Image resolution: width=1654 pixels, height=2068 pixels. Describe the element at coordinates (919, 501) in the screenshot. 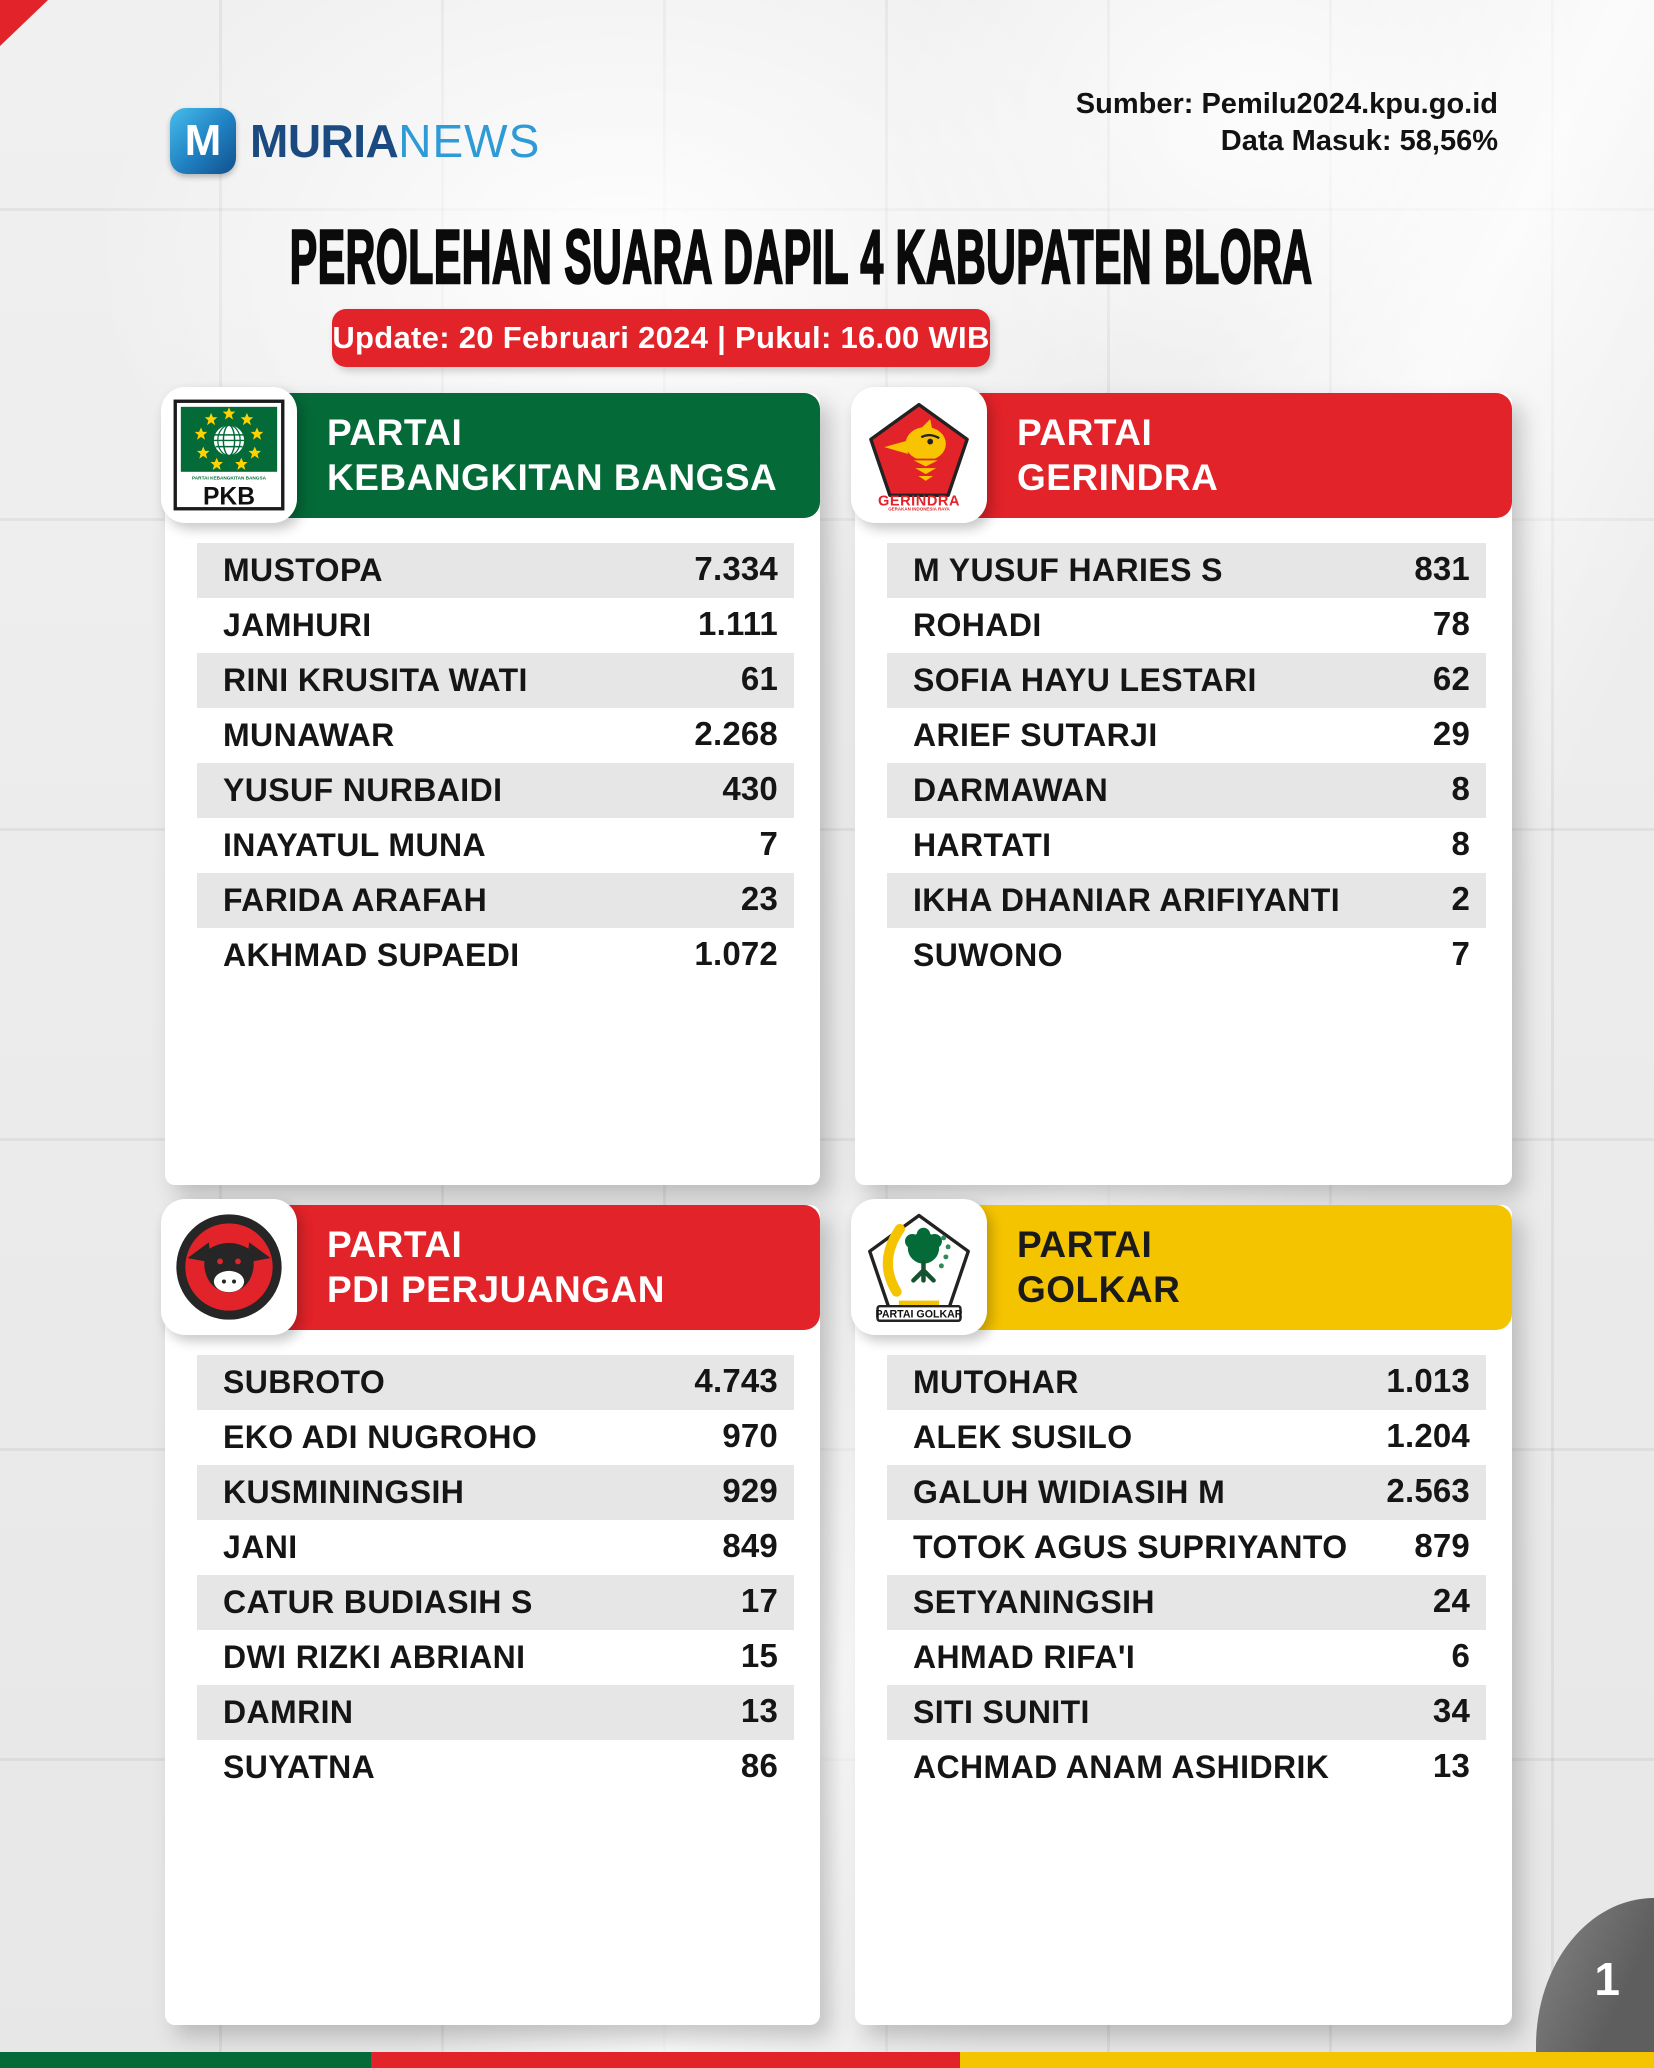

I see `svg-text: GERINDRA` at that location.